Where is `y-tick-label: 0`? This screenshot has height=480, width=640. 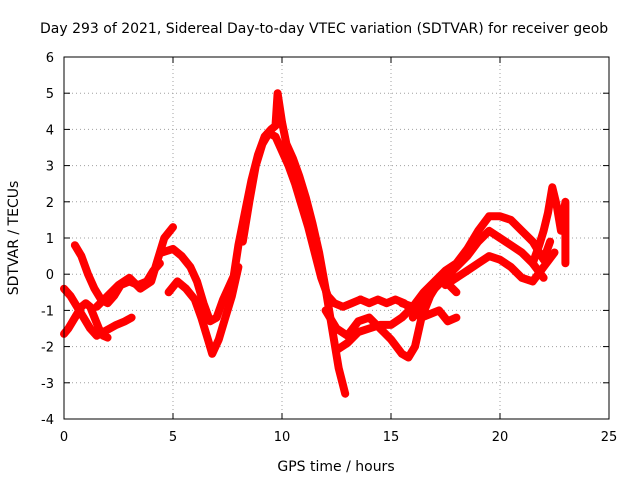 y-tick-label: 0 is located at coordinates (50, 275).